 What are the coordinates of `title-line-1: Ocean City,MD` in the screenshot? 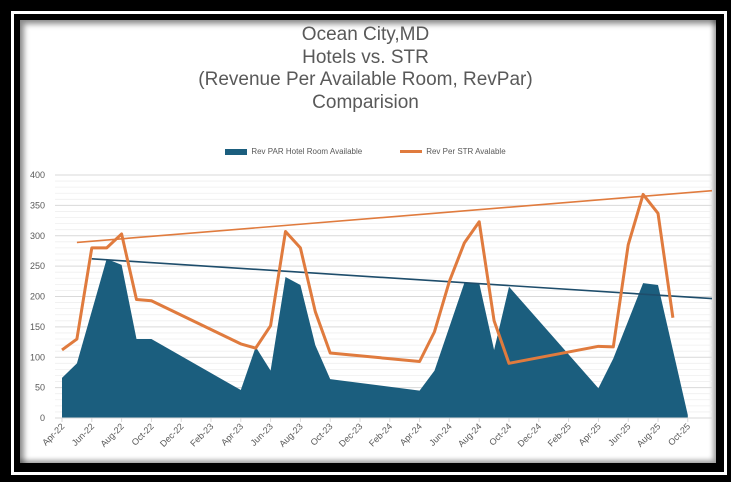 It's located at (365, 34).